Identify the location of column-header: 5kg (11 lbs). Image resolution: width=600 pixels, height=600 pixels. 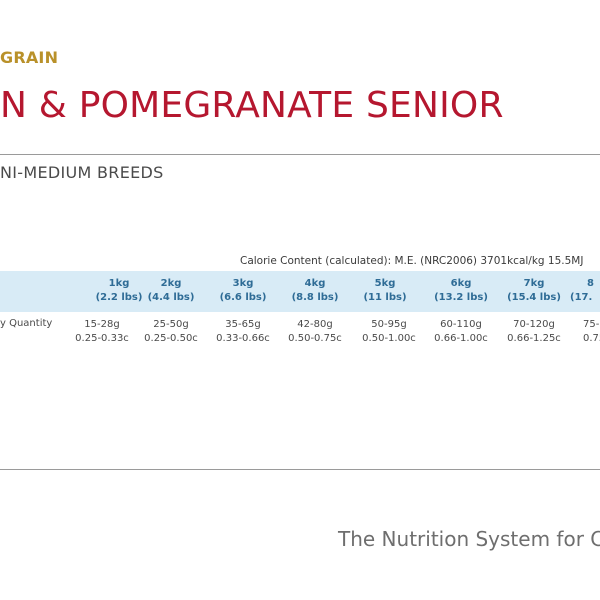
(385, 291).